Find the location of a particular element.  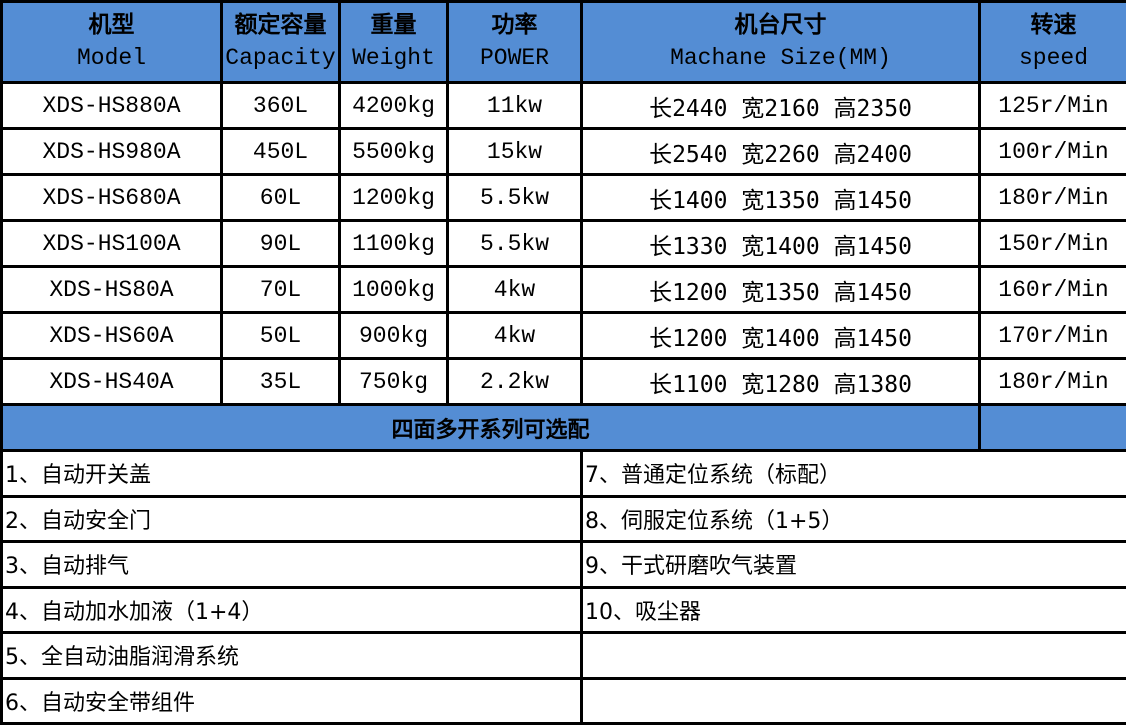

cell-weight: 1100kg is located at coordinates (393, 243).